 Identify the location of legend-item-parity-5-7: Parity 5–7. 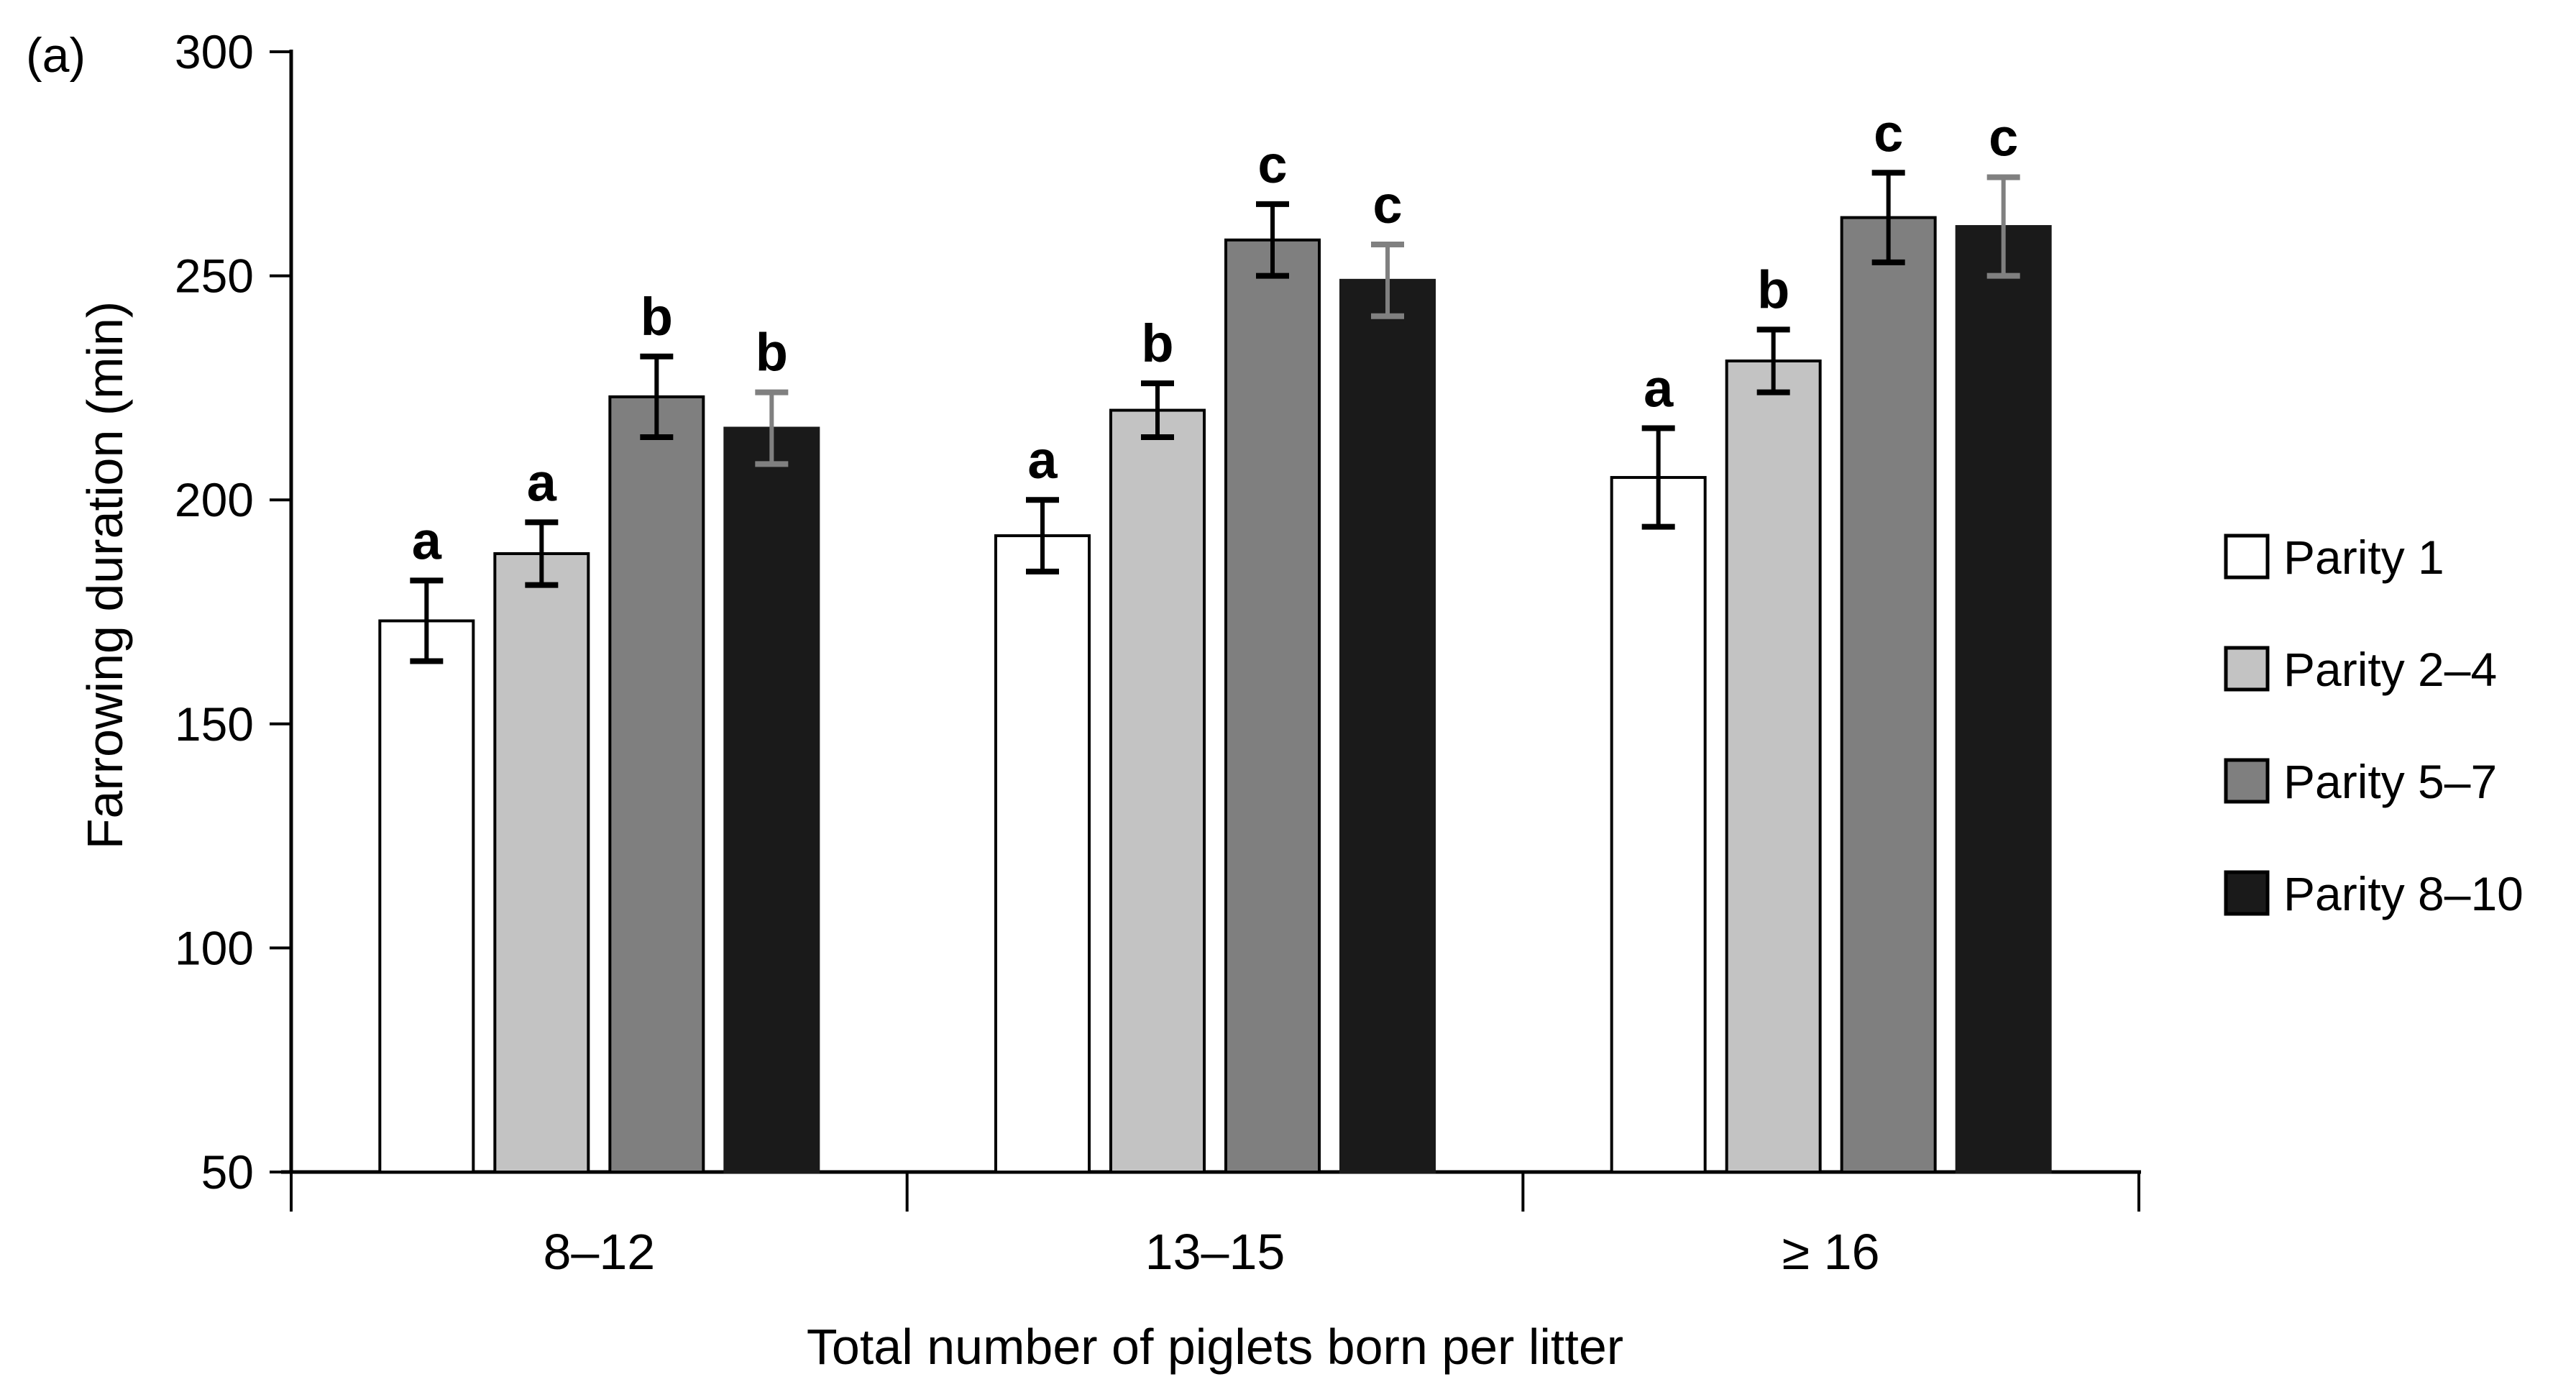
(2360, 781).